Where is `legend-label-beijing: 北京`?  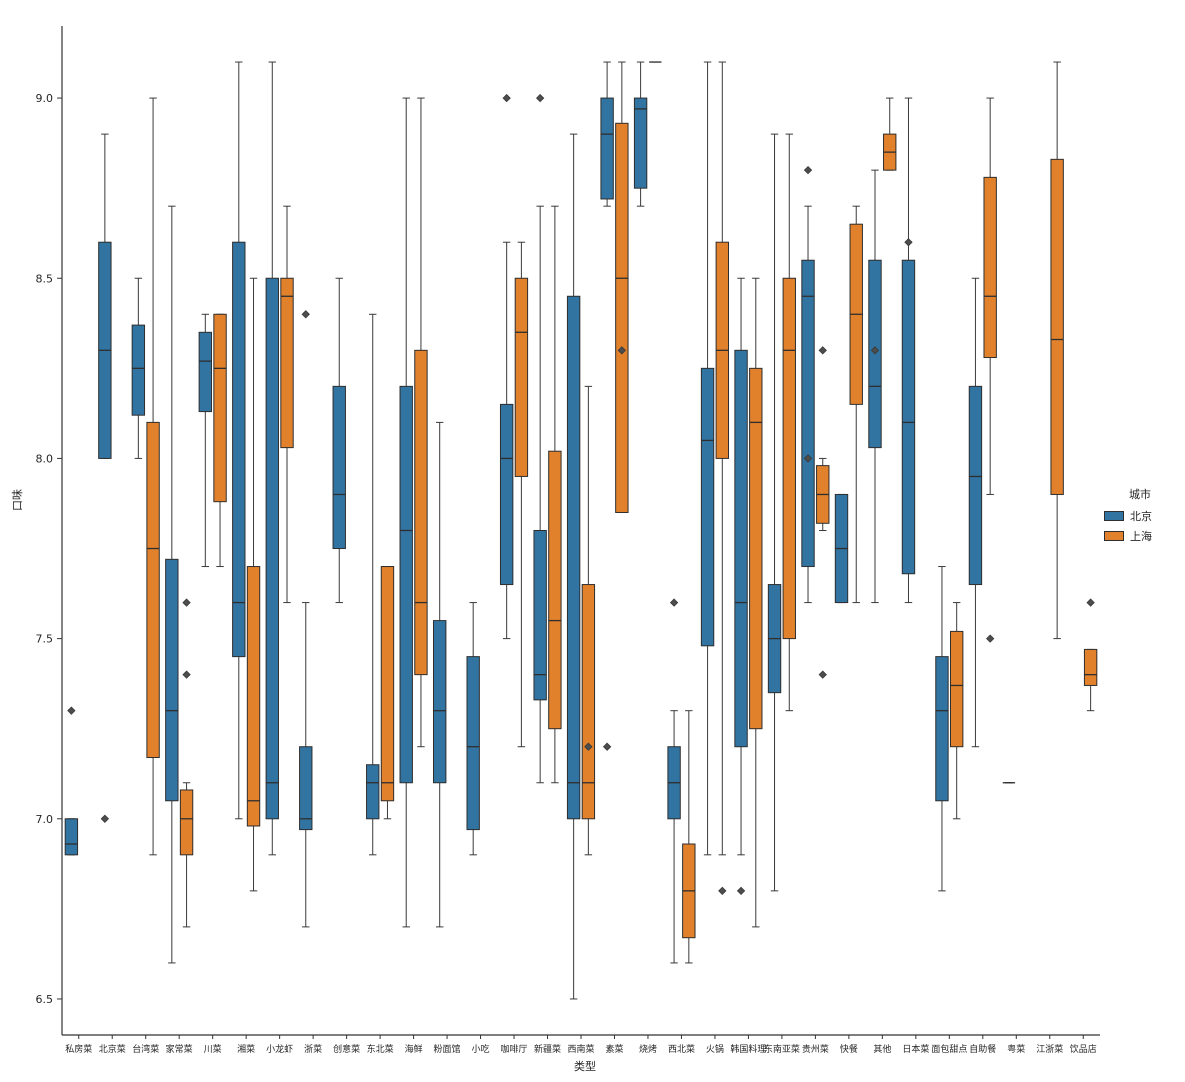 legend-label-beijing: 北京 is located at coordinates (1141, 516).